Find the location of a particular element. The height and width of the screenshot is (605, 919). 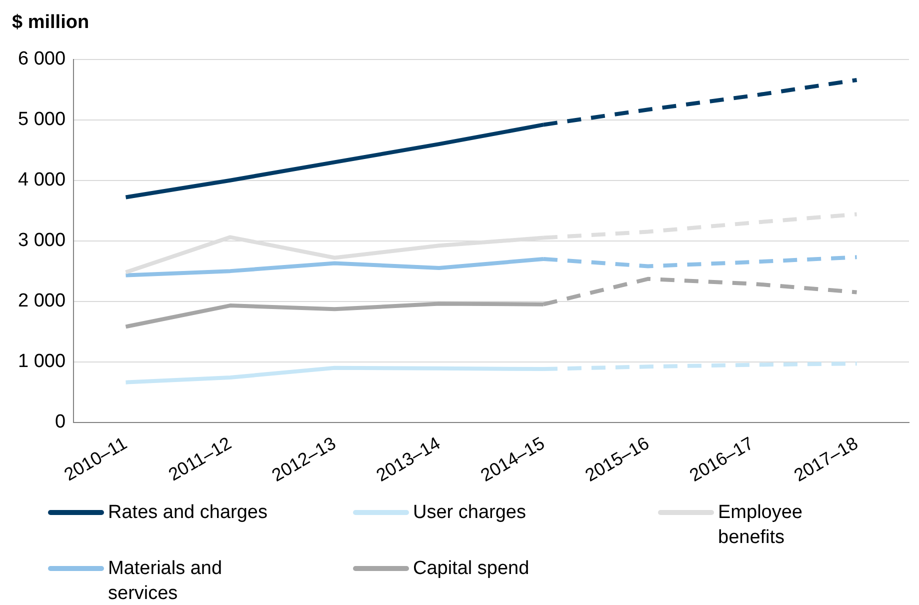

y-tick-label: 0 is located at coordinates (60, 421).